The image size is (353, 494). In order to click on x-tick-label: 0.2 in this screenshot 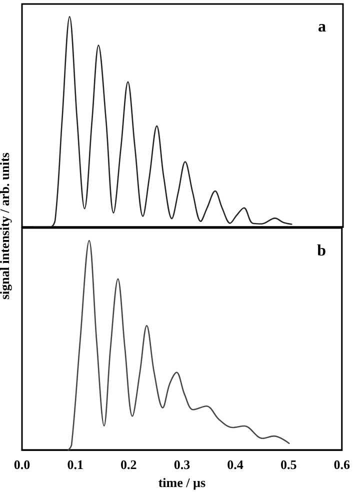, I will do `click(128, 464)`.